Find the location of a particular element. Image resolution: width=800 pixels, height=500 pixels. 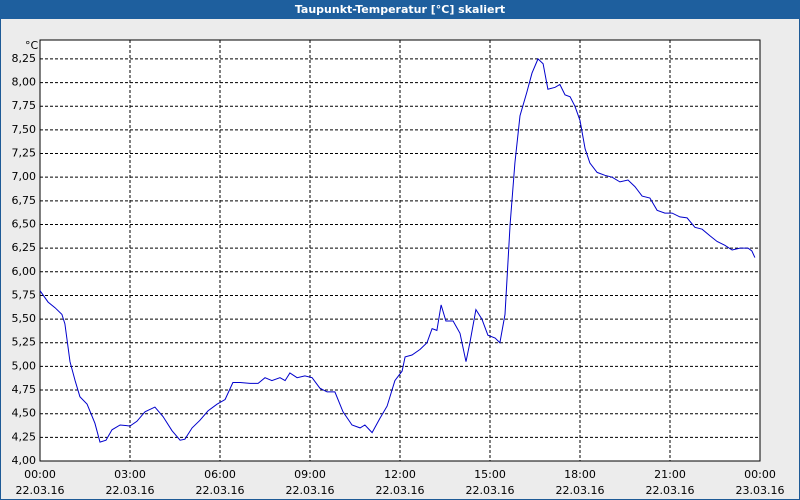

y-tick-label: 7,25 is located at coordinates (24, 153).